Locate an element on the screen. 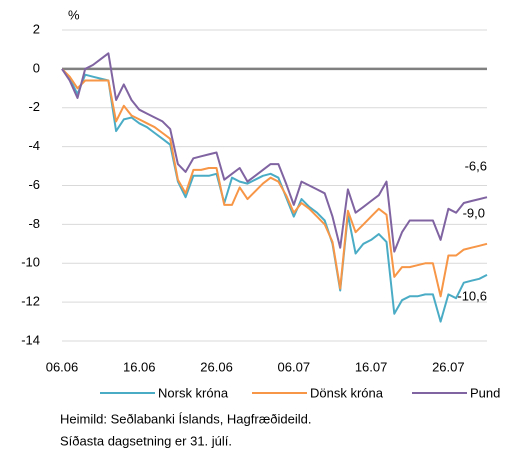 Image resolution: width=517 pixels, height=458 pixels. y-tick-label: -10 is located at coordinates (30, 262).